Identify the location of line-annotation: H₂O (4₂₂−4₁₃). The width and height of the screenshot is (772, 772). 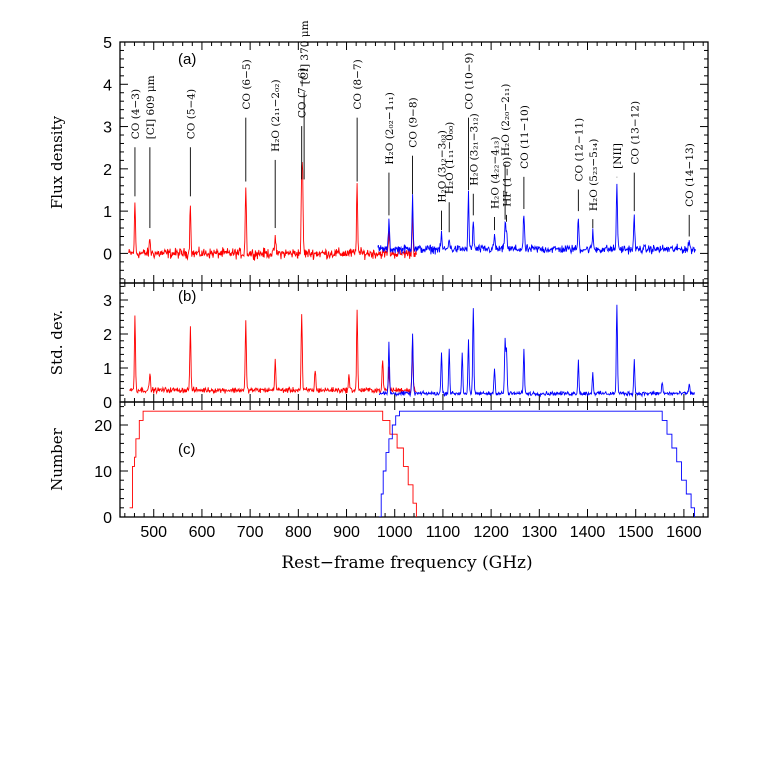
(495, 172).